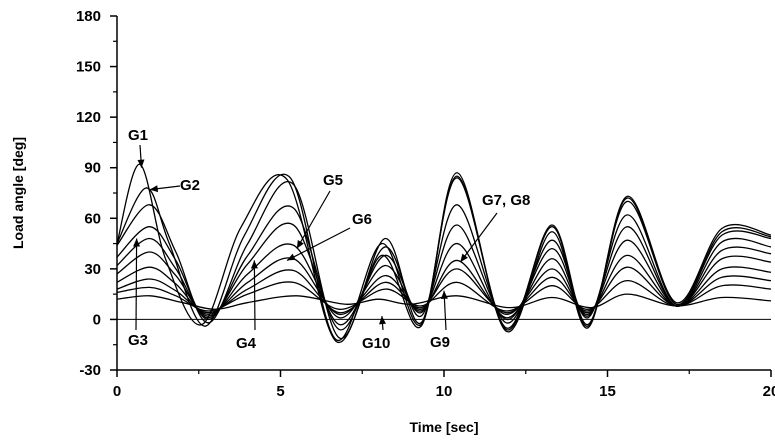 The width and height of the screenshot is (775, 441). Describe the element at coordinates (88, 67) in the screenshot. I see `y-tick-label: 150` at that location.